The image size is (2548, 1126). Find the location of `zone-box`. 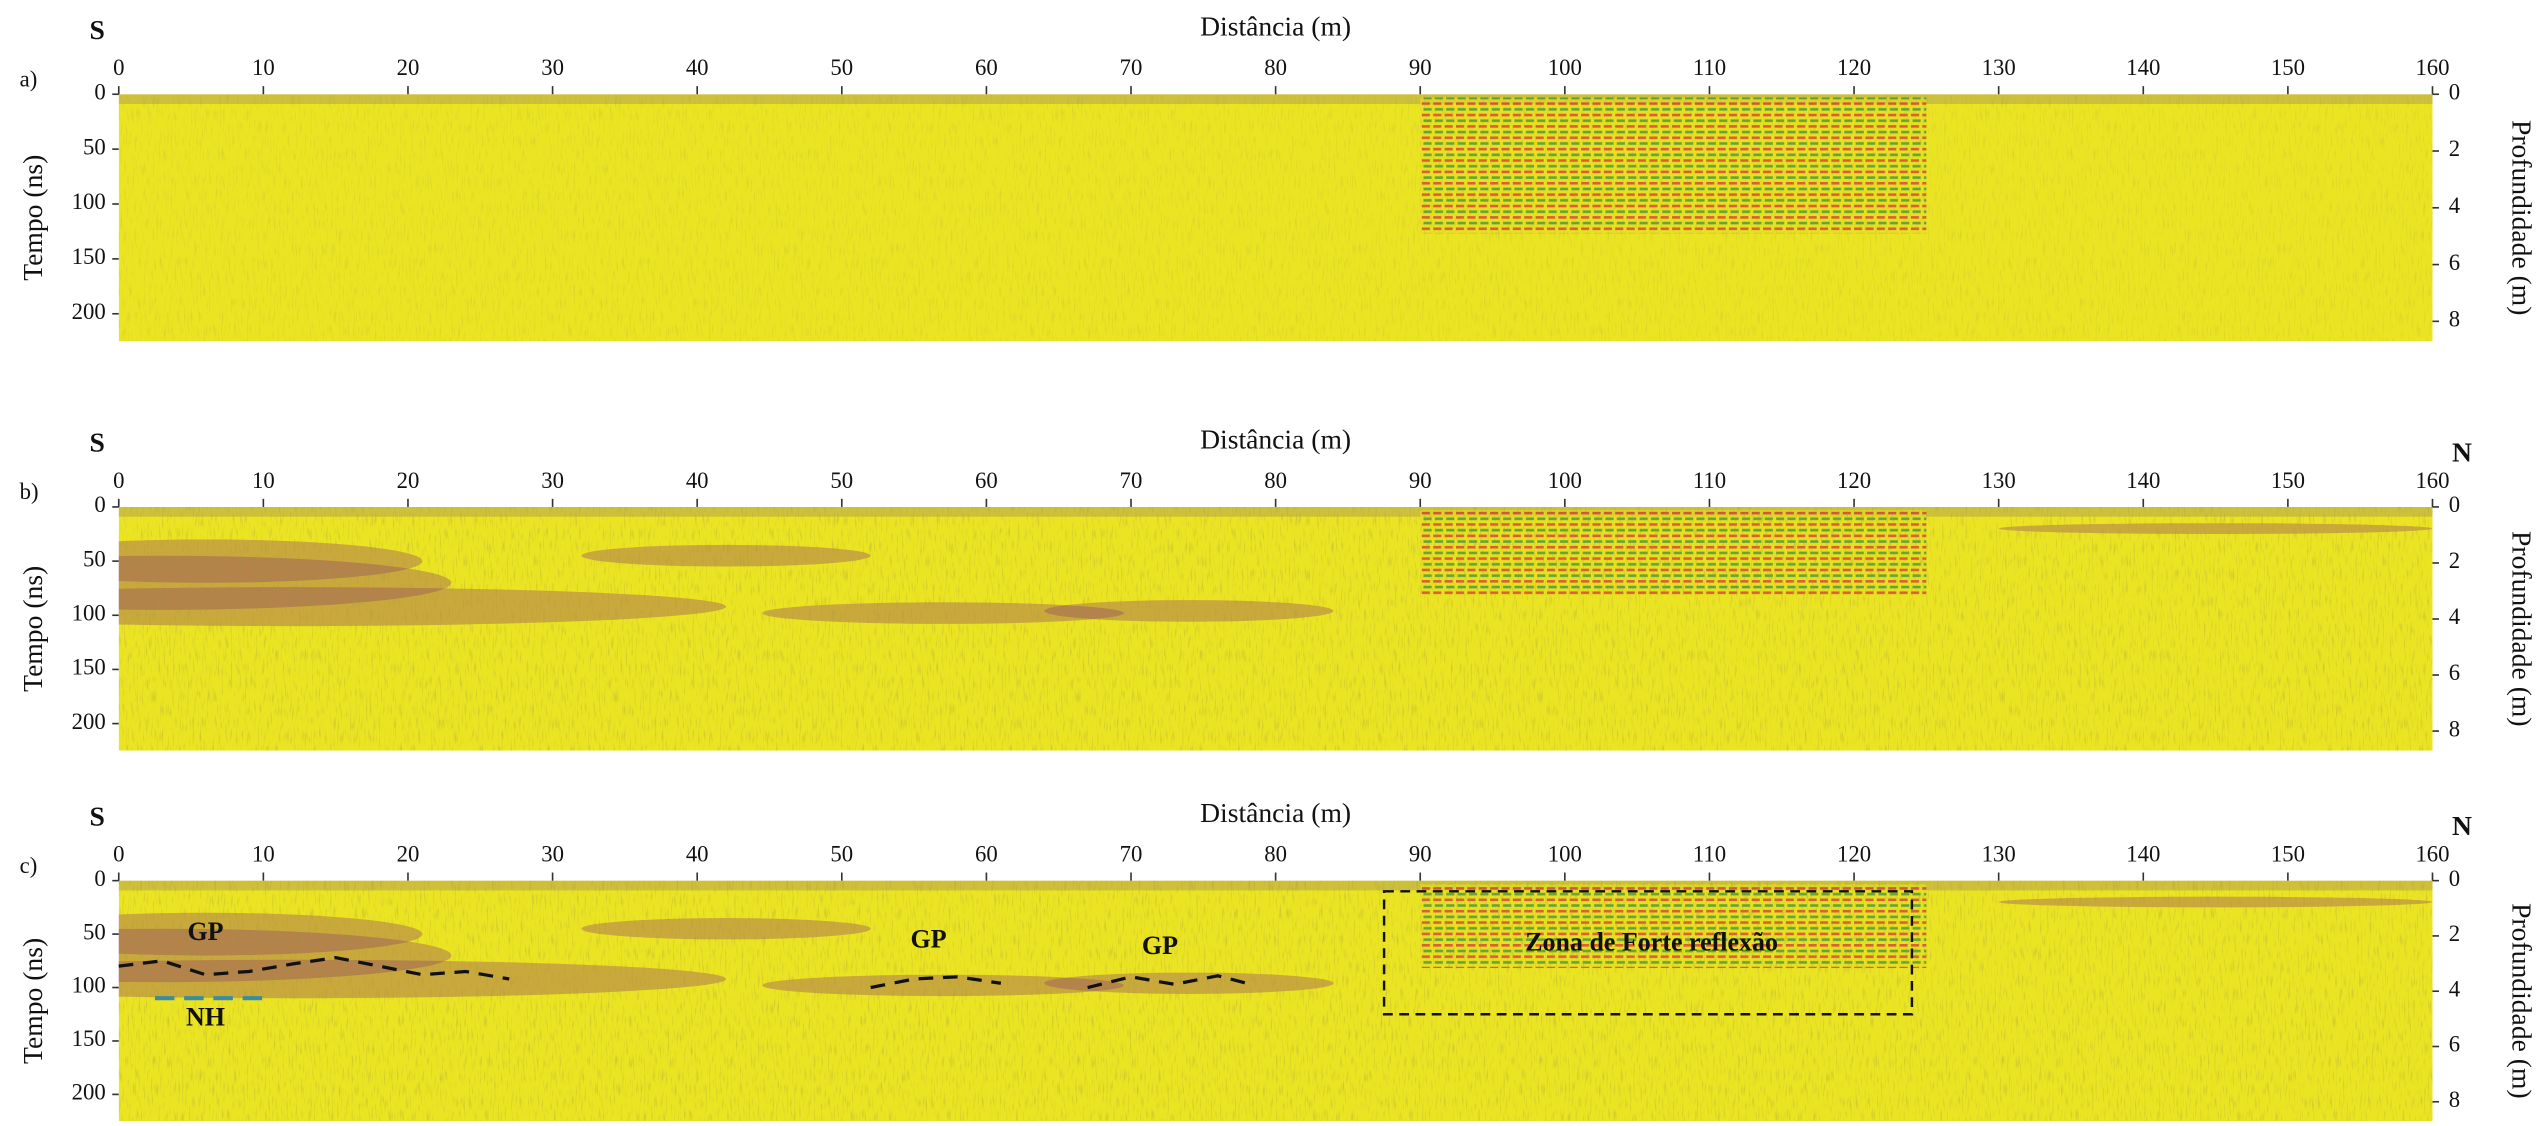

zone-box is located at coordinates (1648, 953).